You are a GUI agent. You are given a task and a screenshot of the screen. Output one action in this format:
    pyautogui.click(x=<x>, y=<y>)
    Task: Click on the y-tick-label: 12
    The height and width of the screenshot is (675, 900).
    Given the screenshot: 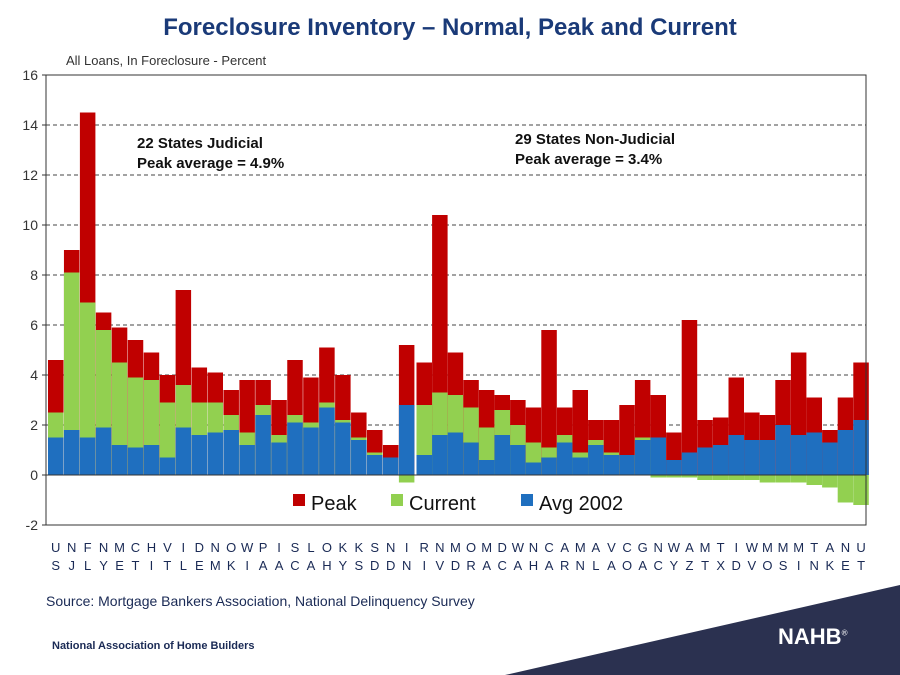 What is the action you would take?
    pyautogui.click(x=30, y=175)
    